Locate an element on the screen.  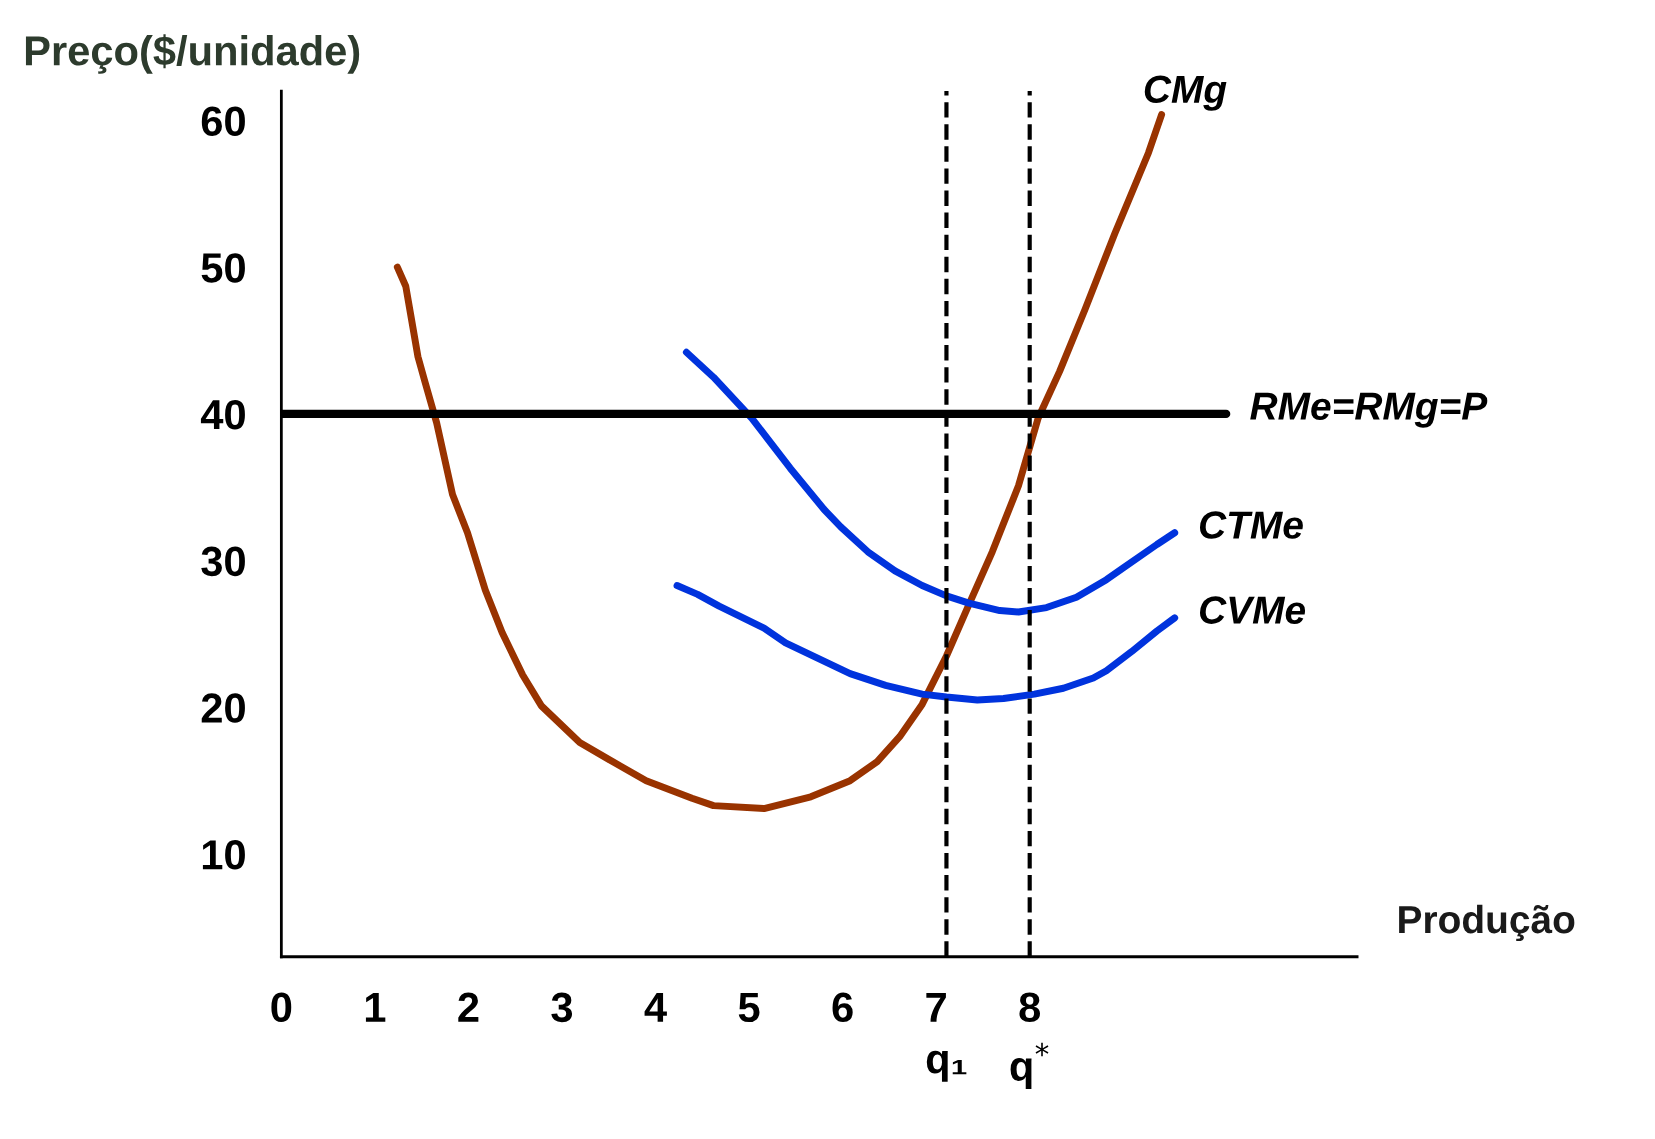
y-tick-label: 20 is located at coordinates (223, 708).